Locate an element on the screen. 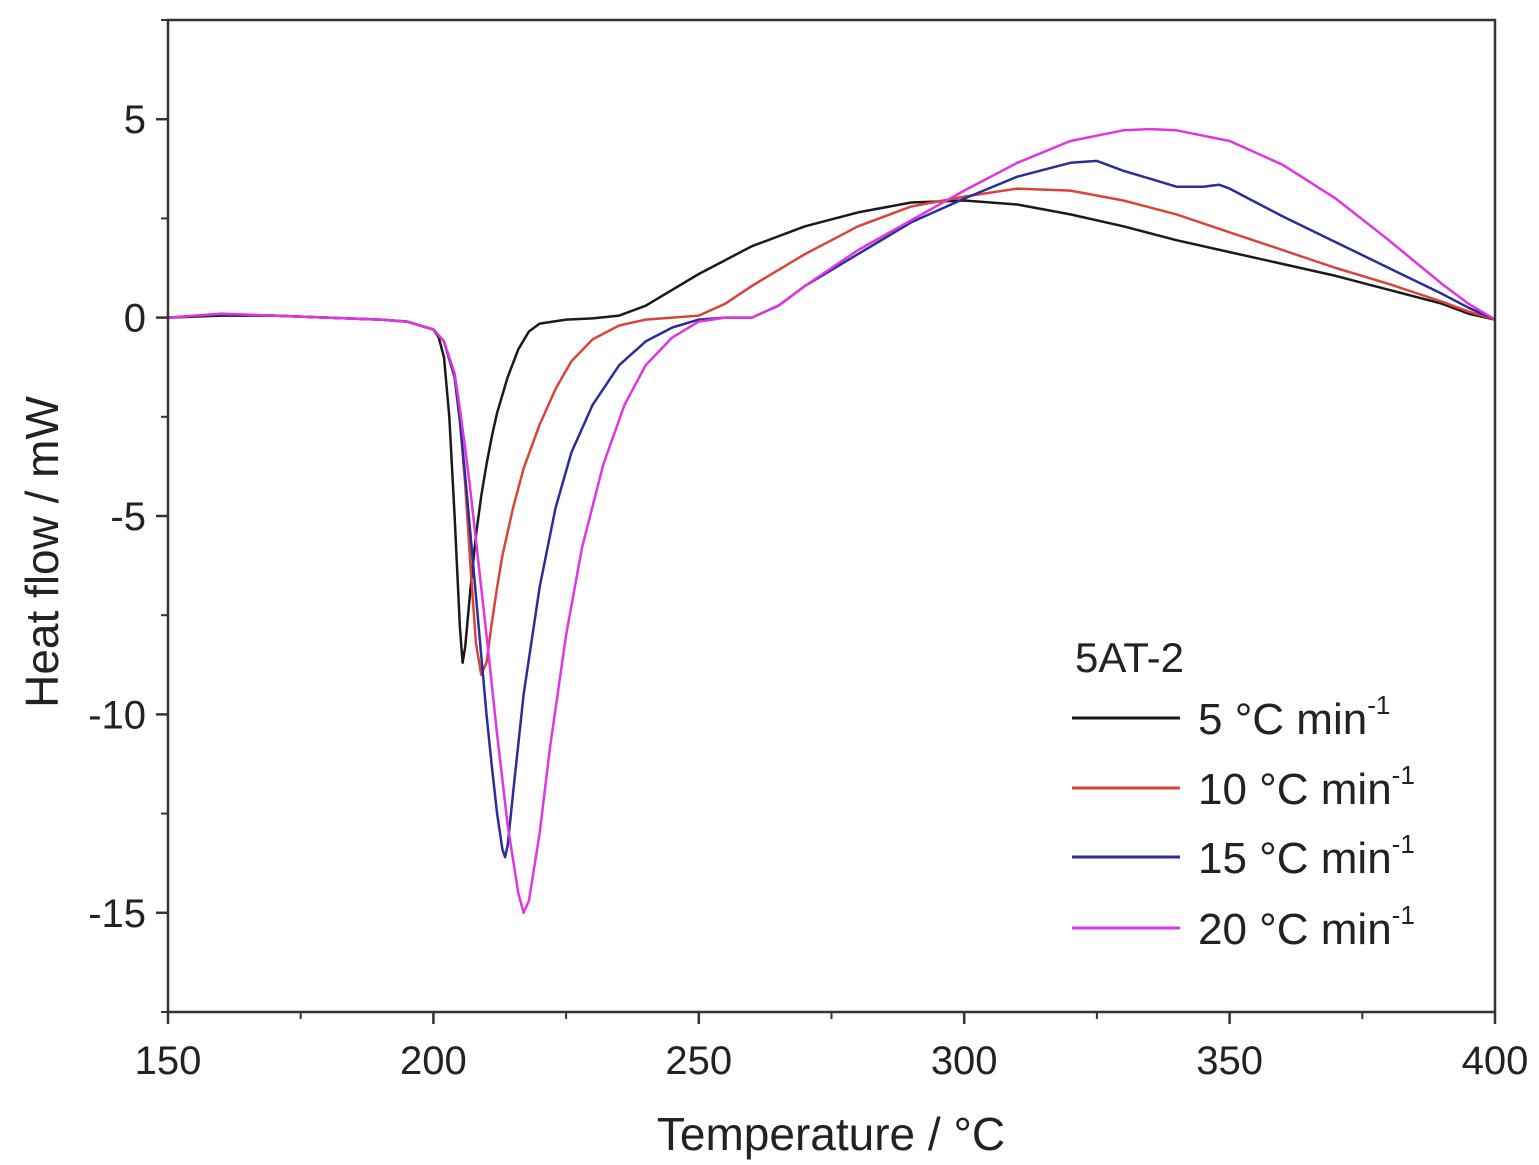  x-tick-label: 150 is located at coordinates (168, 1061).